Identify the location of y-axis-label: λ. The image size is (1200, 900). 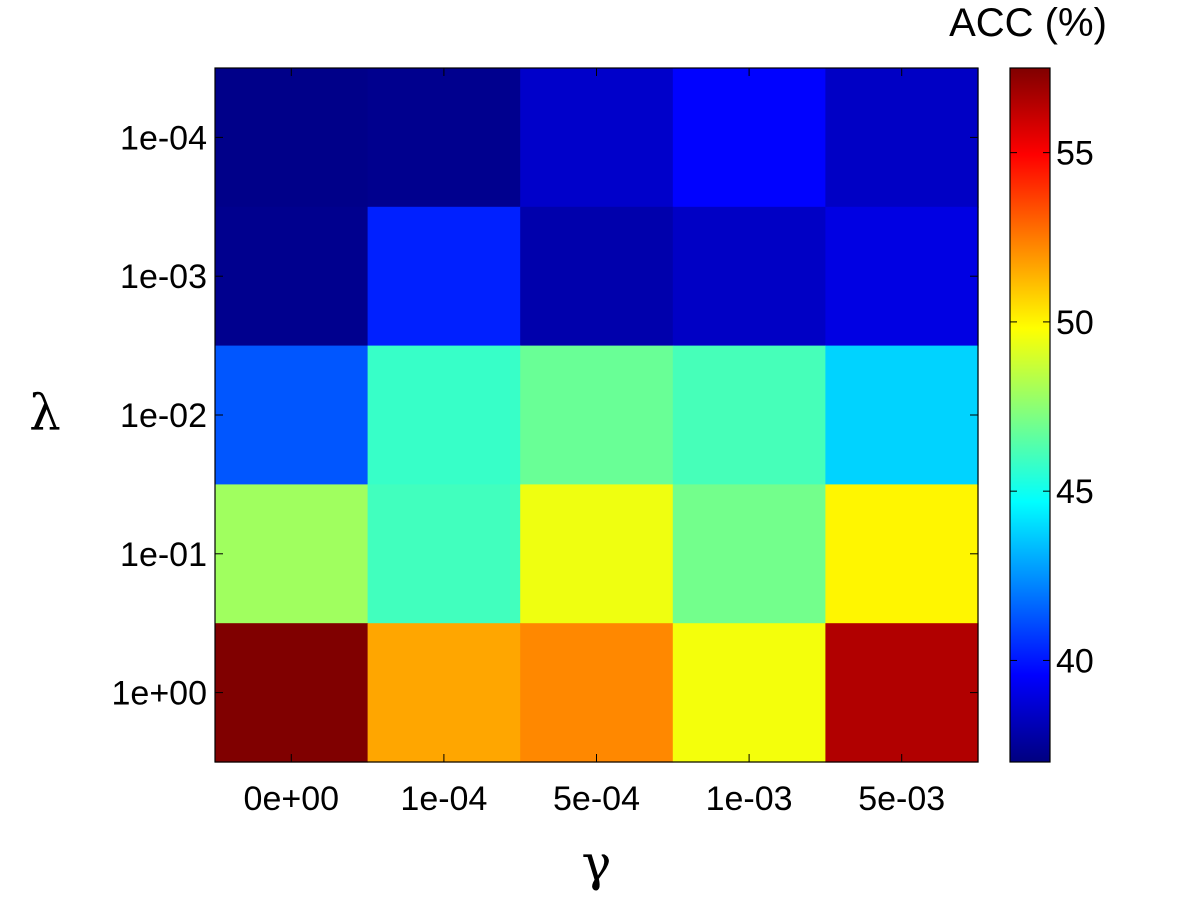
(45, 413).